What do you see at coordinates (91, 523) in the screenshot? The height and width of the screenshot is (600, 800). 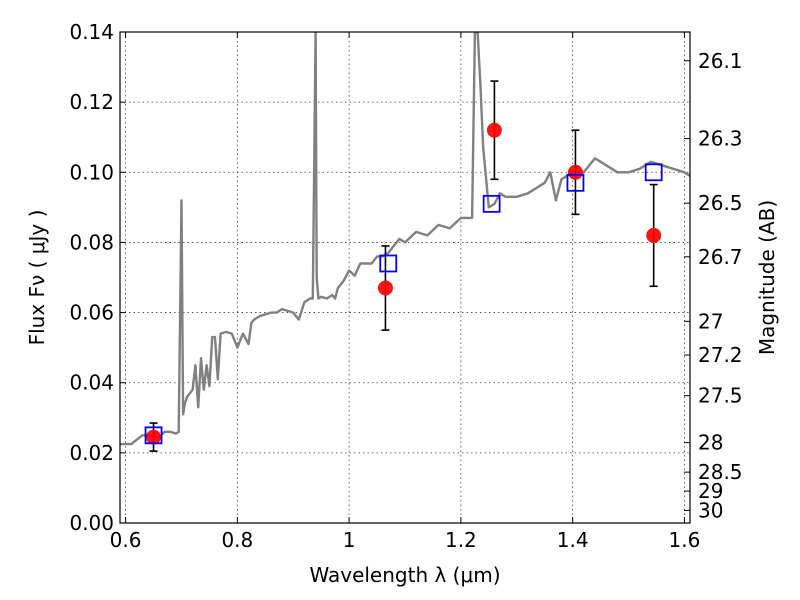 I see `y-tick-label: 0.00` at bounding box center [91, 523].